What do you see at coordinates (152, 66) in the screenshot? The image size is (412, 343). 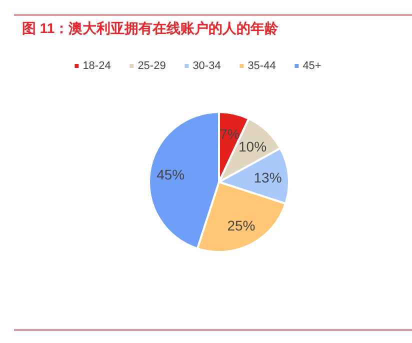 I see `legend-label: 25-29` at bounding box center [152, 66].